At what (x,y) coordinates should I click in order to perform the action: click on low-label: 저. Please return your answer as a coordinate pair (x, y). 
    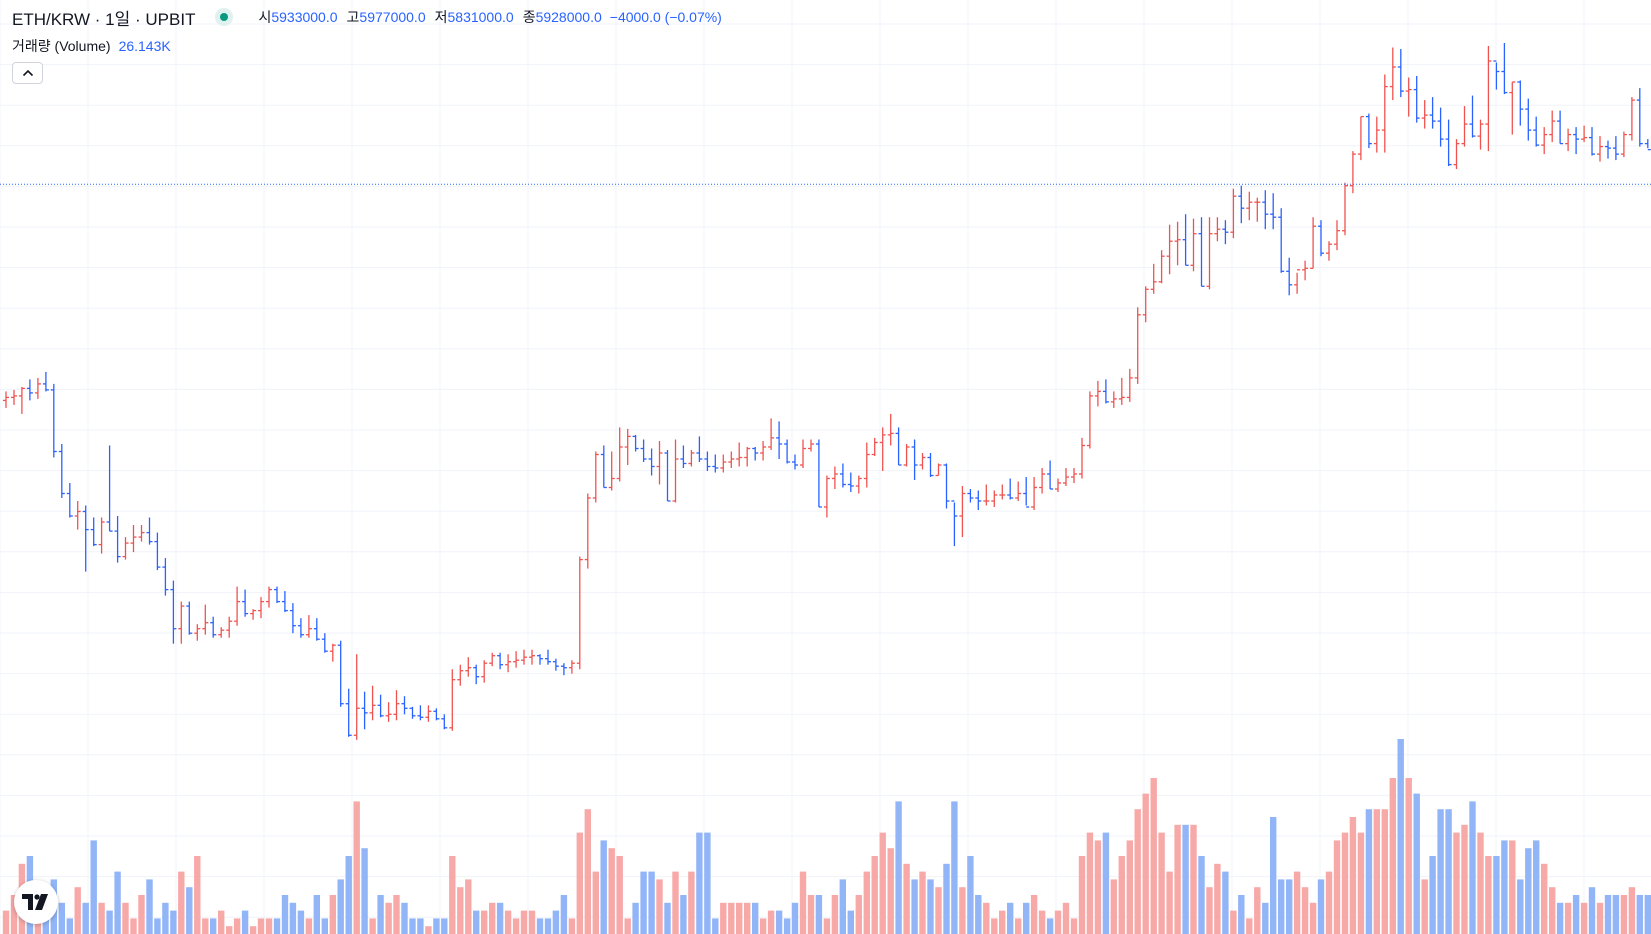
    Looking at the image, I should click on (441, 17).